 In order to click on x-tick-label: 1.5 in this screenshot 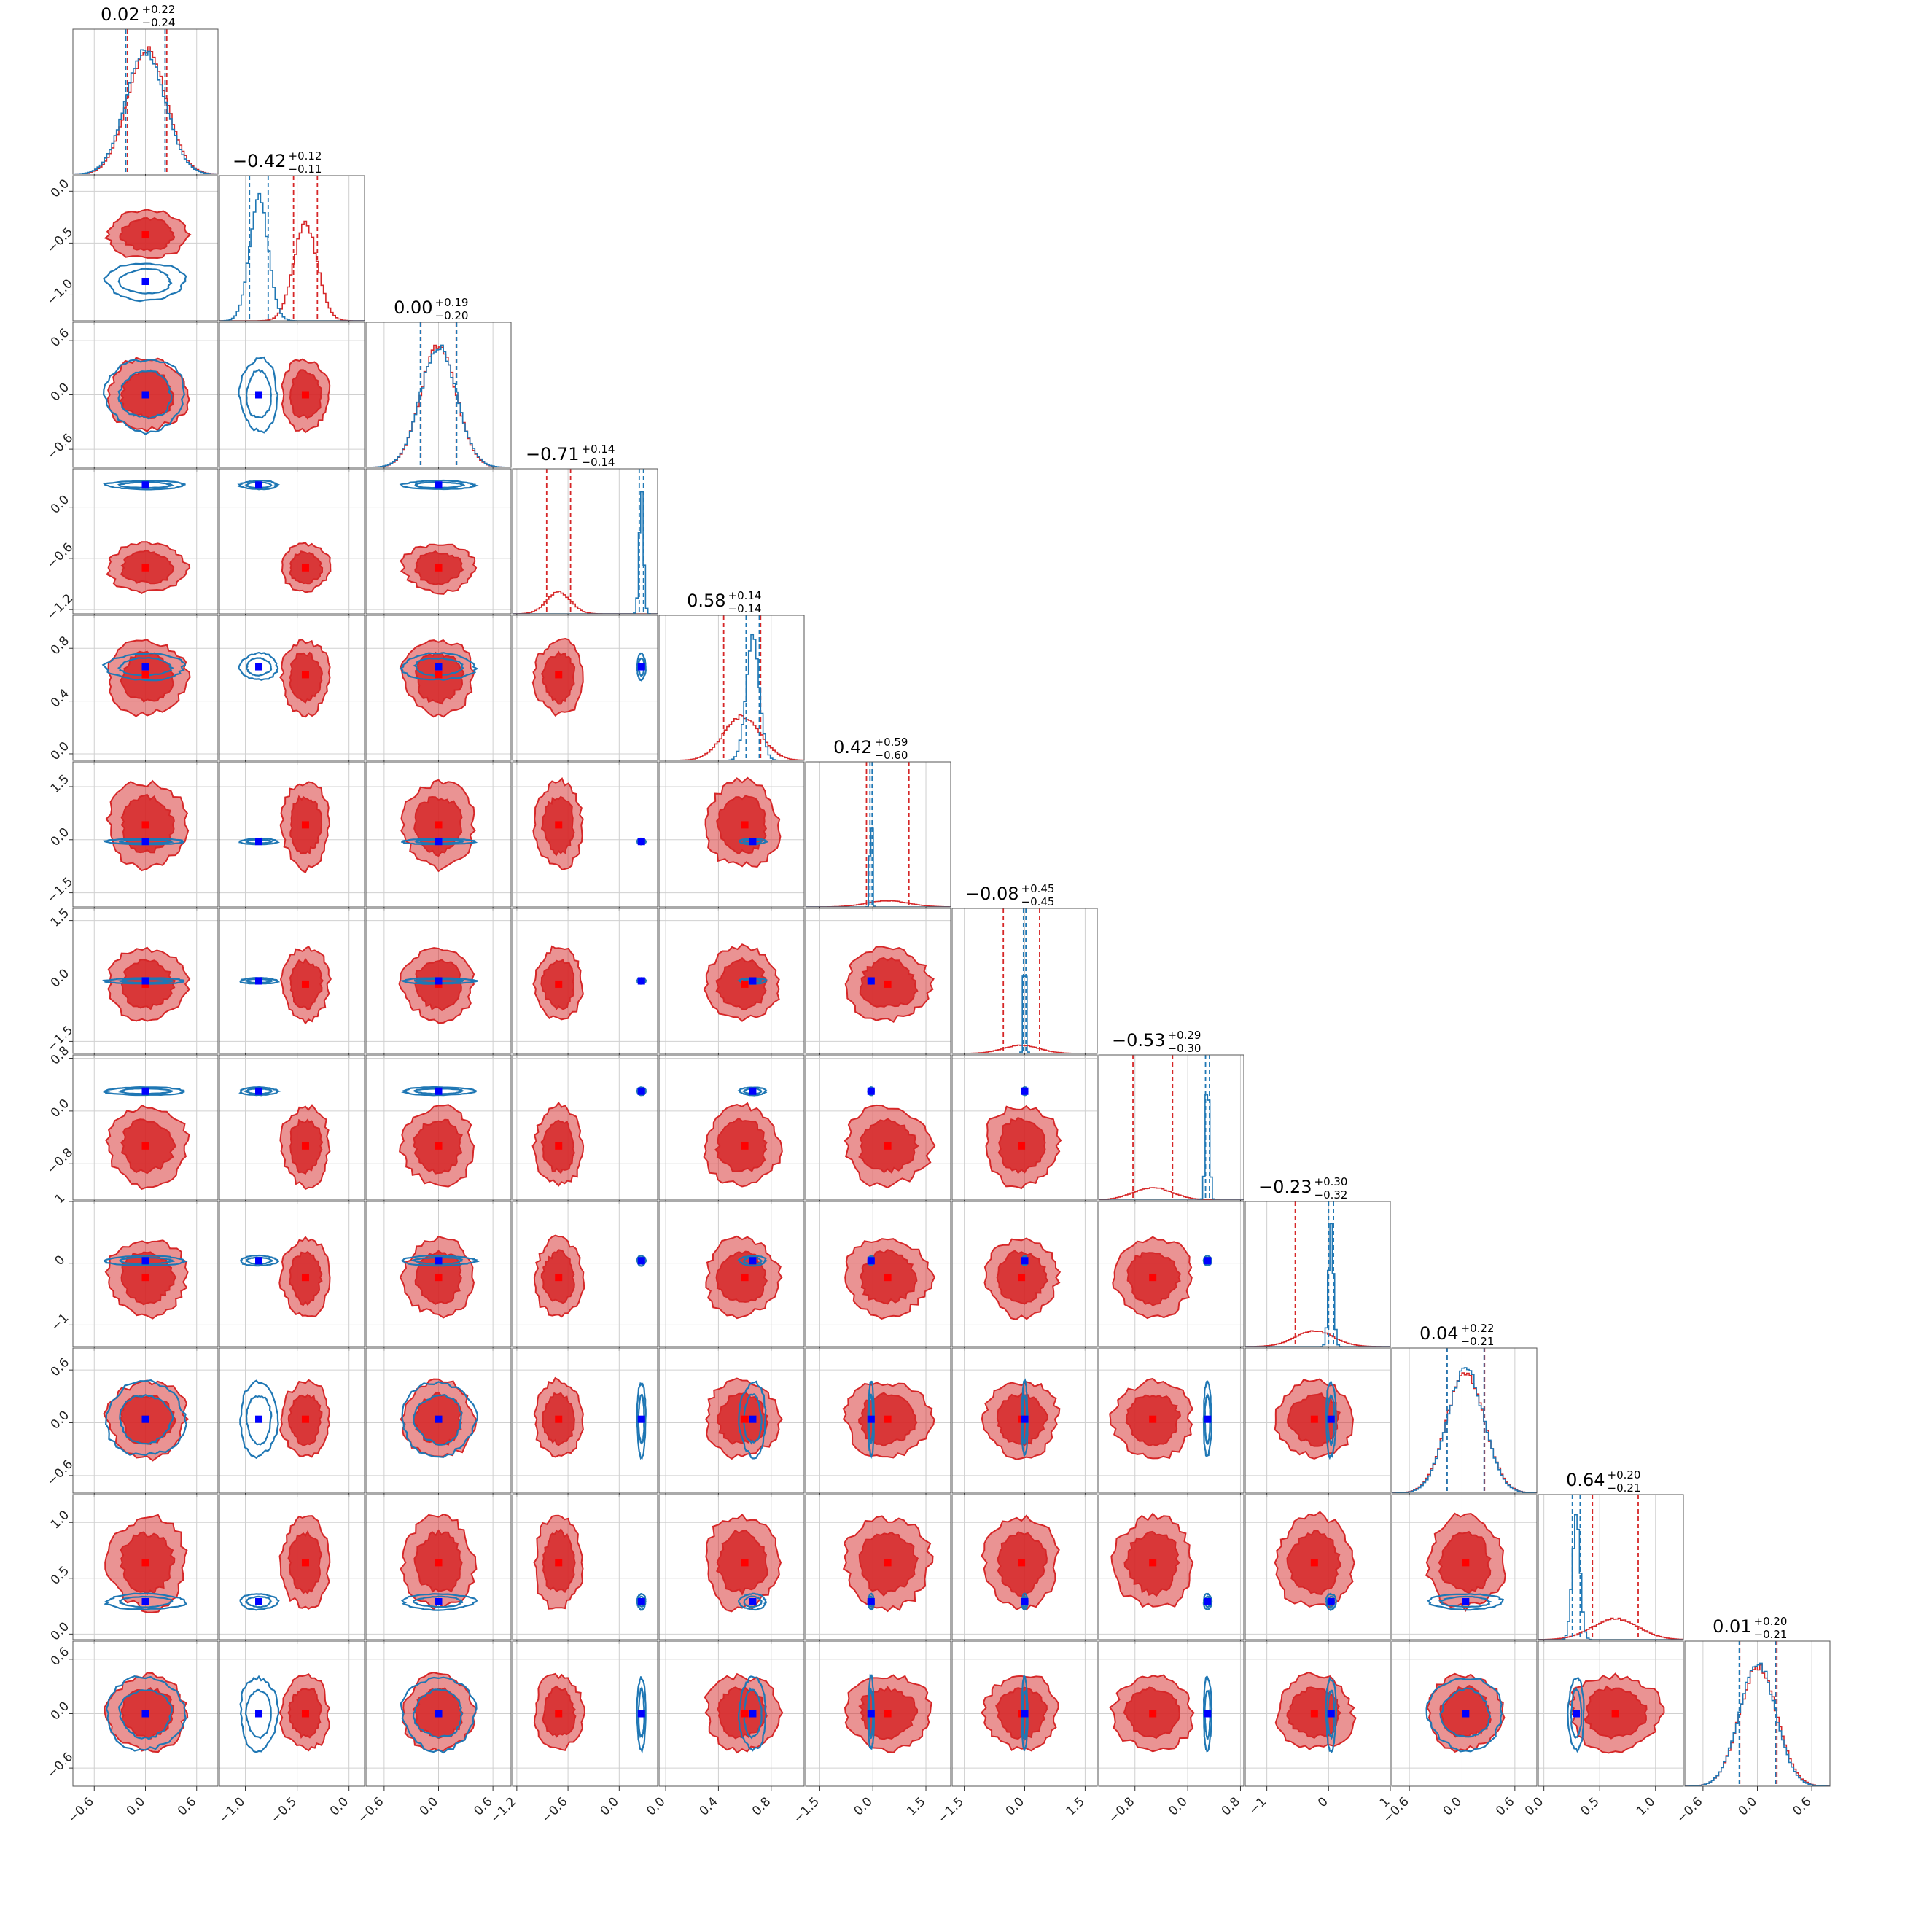, I will do `click(1076, 1806)`.